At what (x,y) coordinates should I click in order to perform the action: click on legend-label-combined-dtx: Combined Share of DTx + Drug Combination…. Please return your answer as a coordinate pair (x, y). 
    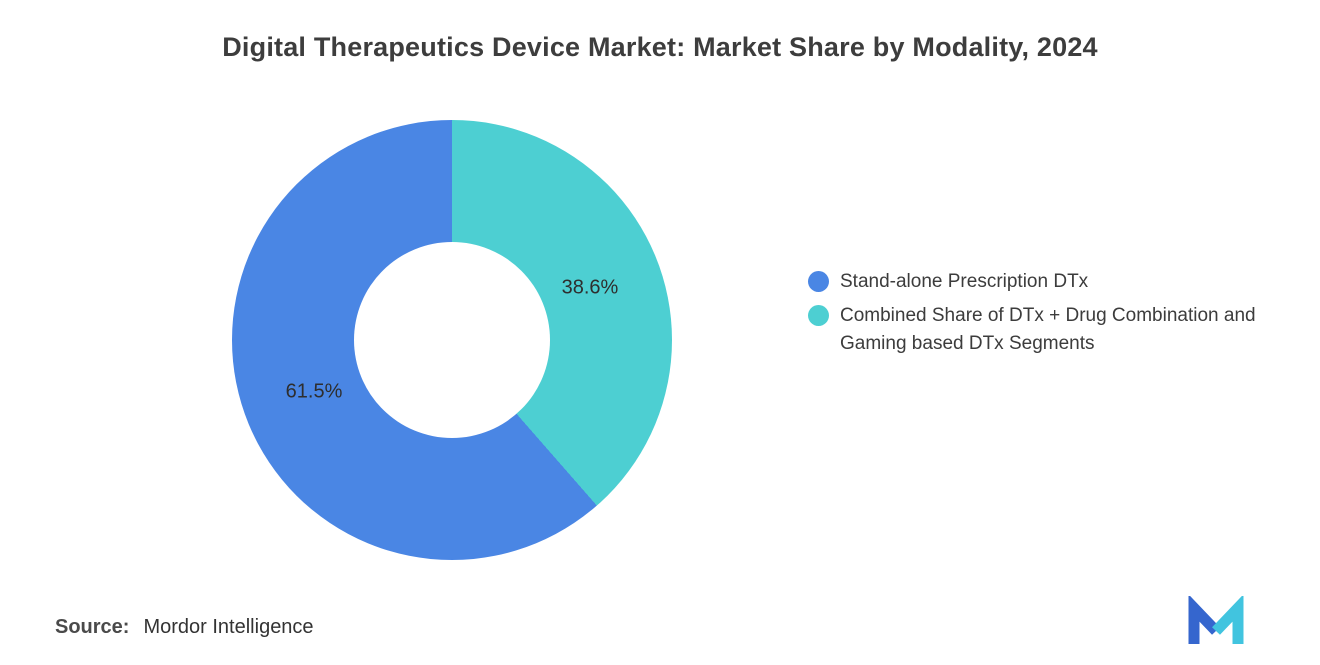
    Looking at the image, I should click on (1048, 329).